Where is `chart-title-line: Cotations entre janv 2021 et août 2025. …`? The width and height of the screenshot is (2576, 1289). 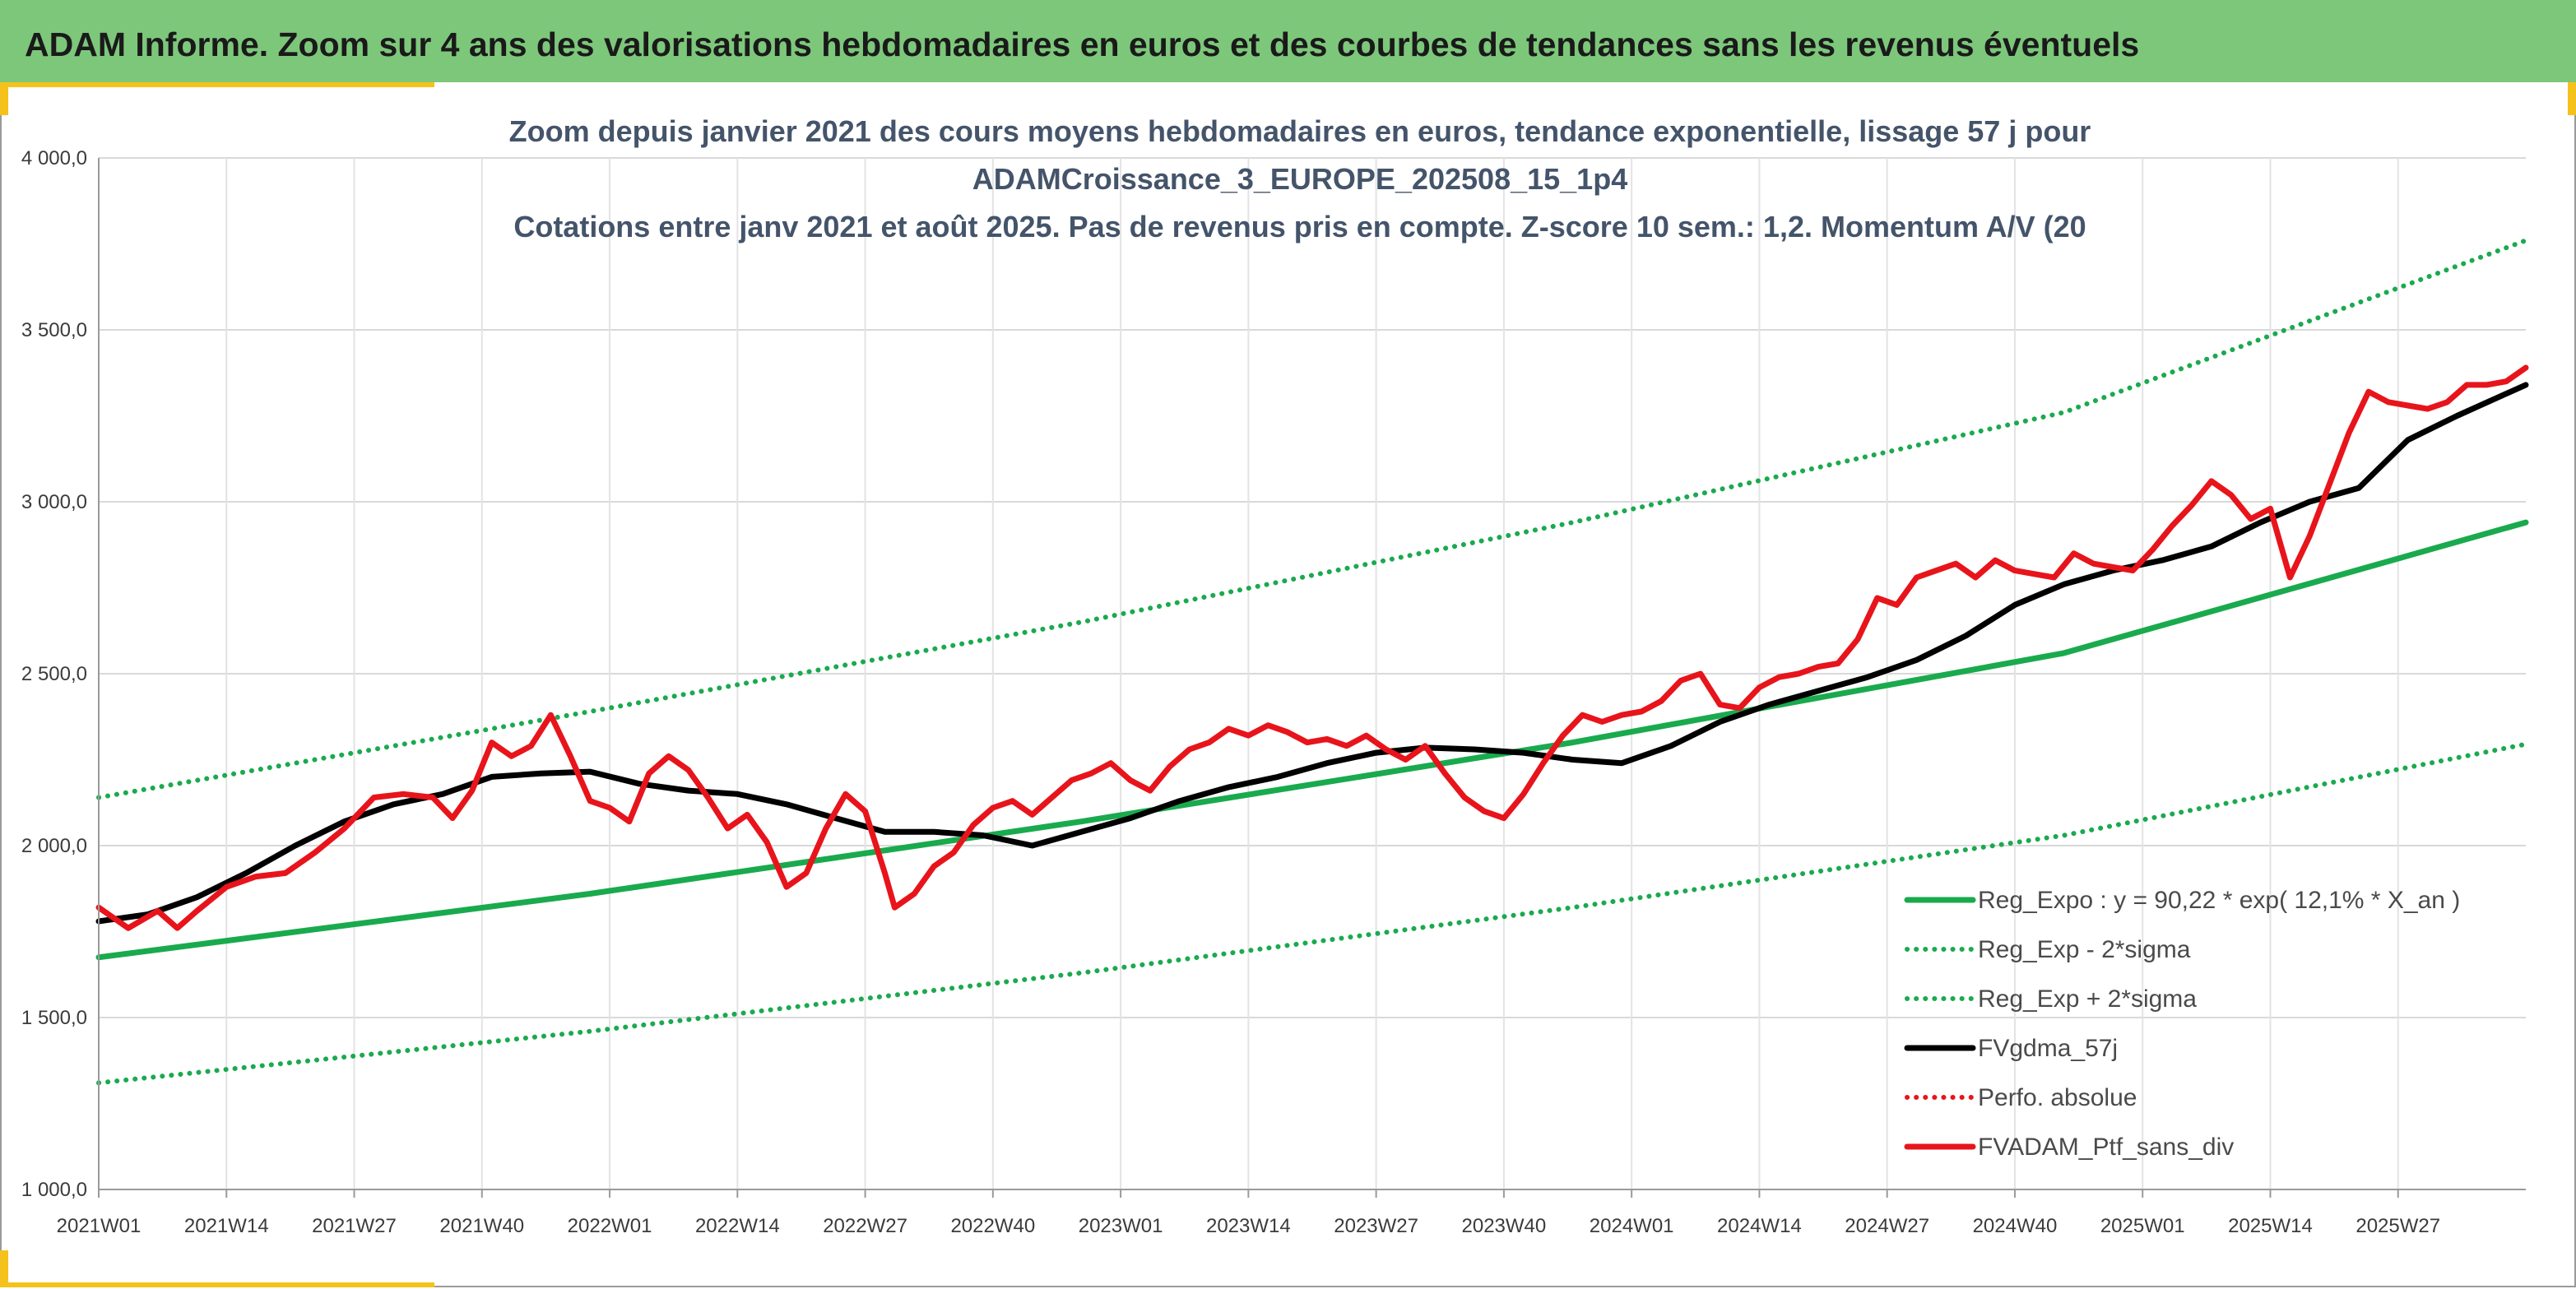
chart-title-line: Cotations entre janv 2021 et août 2025. … is located at coordinates (1300, 226).